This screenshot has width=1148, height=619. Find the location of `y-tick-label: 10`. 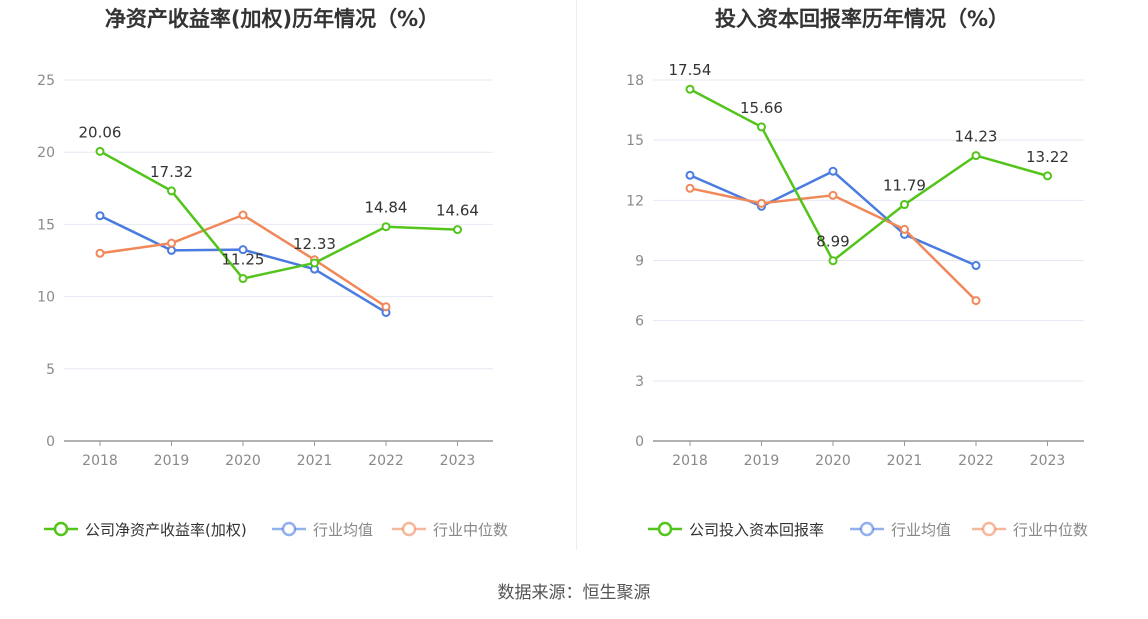

y-tick-label: 10 is located at coordinates (46, 298).